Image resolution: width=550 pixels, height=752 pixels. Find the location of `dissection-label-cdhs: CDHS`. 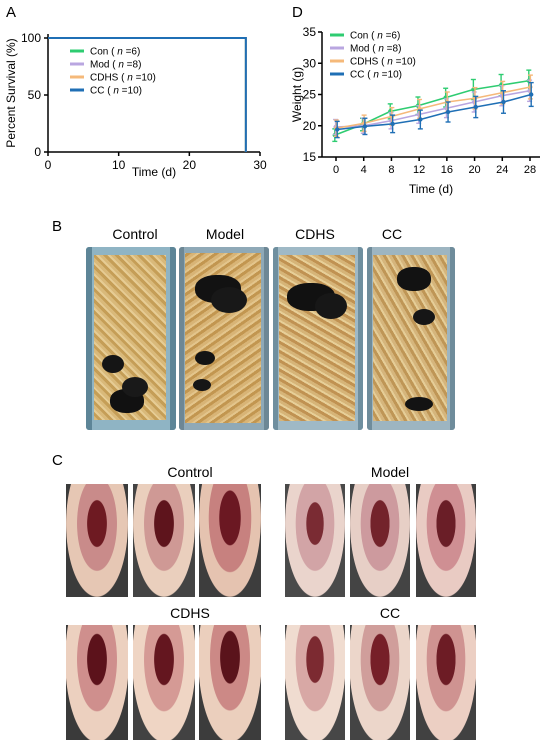

dissection-label-cdhs: CDHS is located at coordinates (190, 613).